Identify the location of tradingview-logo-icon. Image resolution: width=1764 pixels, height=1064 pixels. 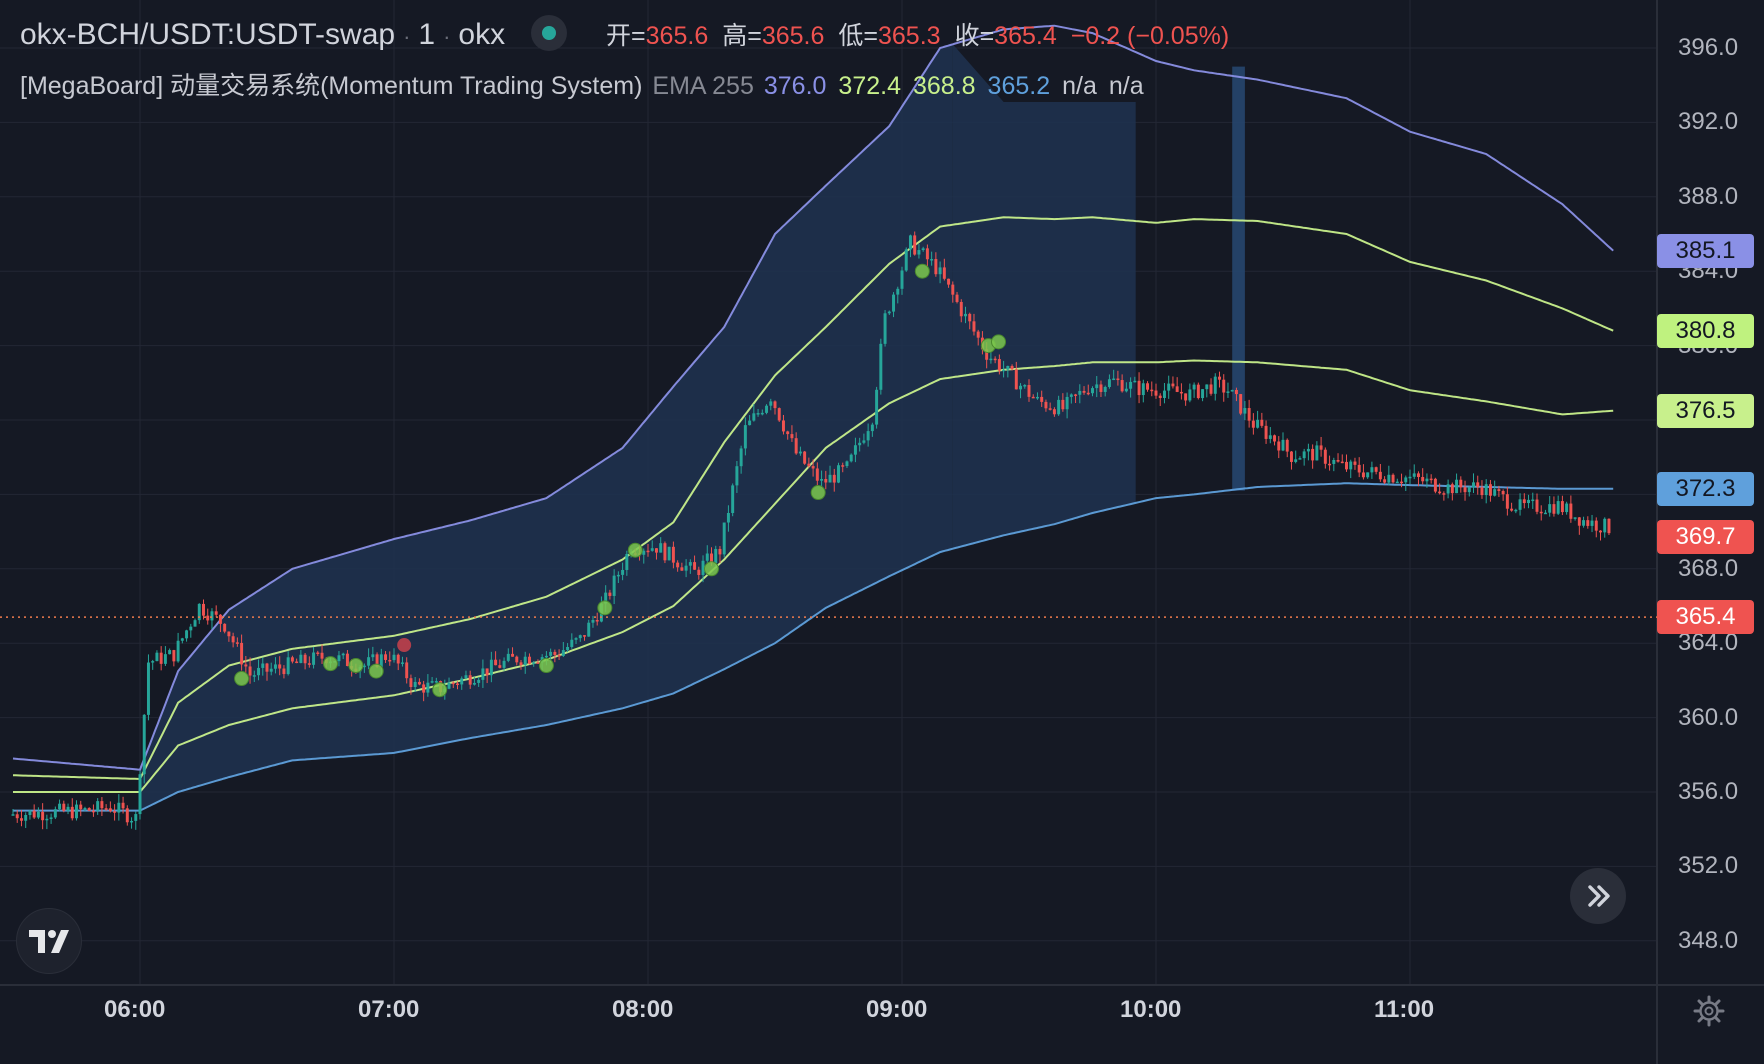
(49, 941).